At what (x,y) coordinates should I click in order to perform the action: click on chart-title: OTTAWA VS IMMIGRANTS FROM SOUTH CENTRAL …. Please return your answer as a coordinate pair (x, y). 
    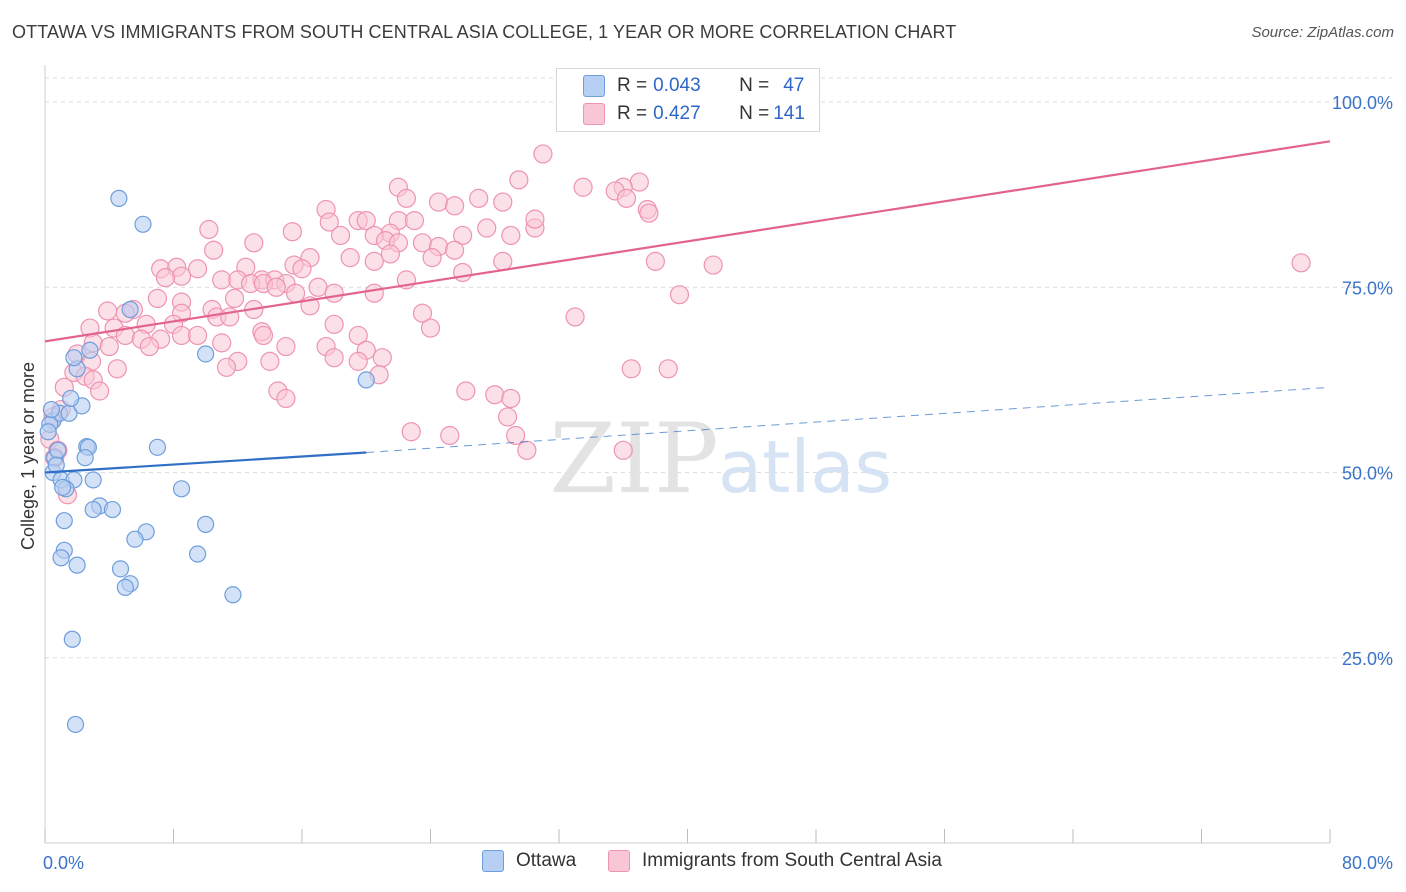
    Looking at the image, I should click on (484, 32).